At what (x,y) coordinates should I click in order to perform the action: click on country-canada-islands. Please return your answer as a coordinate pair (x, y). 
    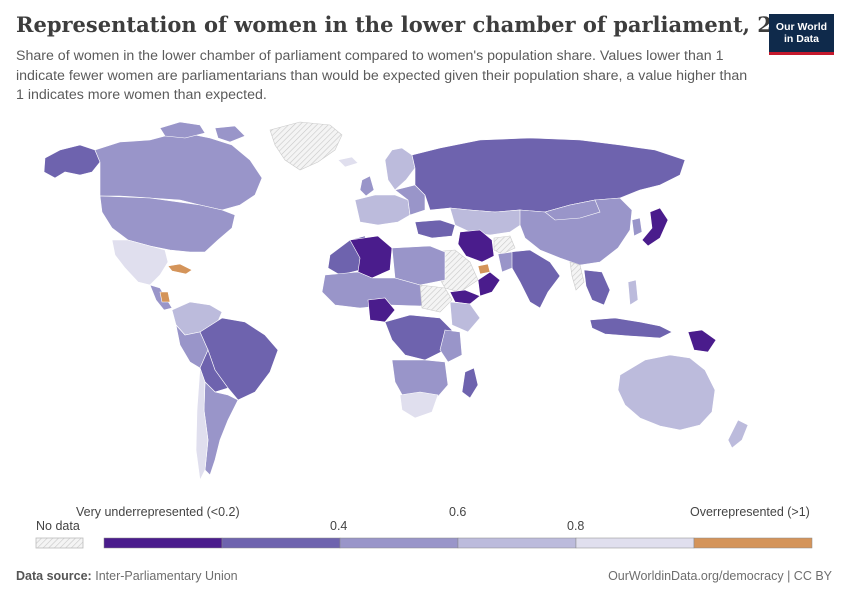
    Looking at the image, I should click on (202, 132).